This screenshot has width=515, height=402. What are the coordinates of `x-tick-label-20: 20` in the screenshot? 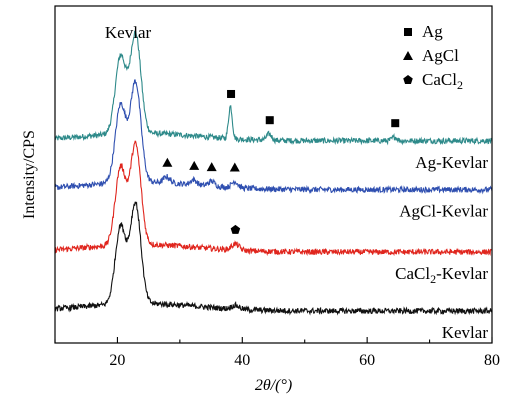 It's located at (117, 360).